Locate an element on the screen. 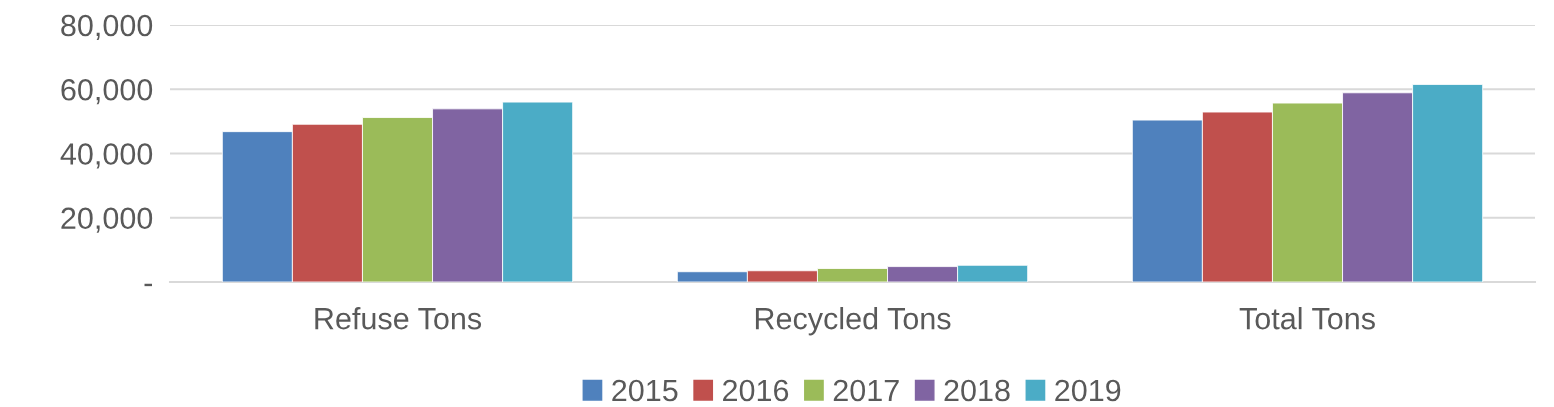 This screenshot has width=1554, height=407. x-tick-label: Recycled Tons is located at coordinates (853, 321).